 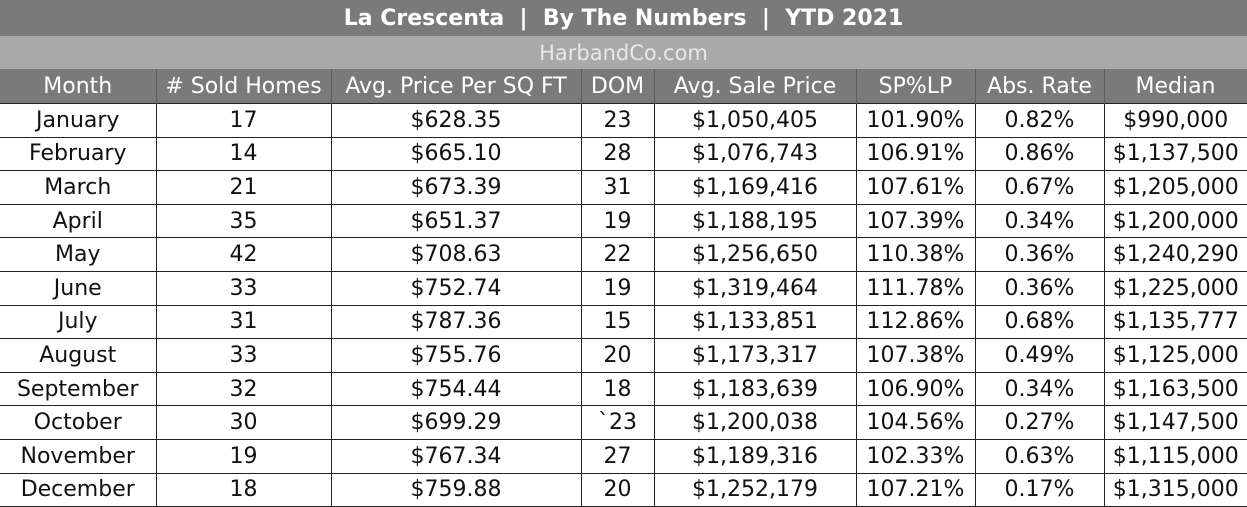 What do you see at coordinates (915, 489) in the screenshot?
I see `cell-sp-lp: 107.21%` at bounding box center [915, 489].